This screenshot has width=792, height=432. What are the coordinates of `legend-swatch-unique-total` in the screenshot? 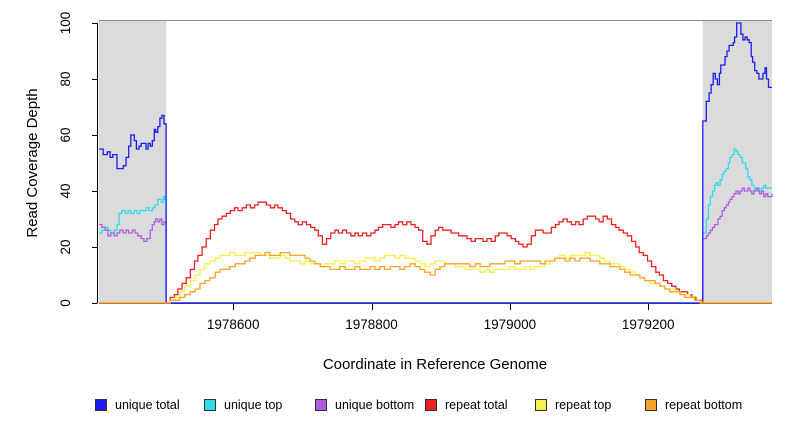 It's located at (101, 405).